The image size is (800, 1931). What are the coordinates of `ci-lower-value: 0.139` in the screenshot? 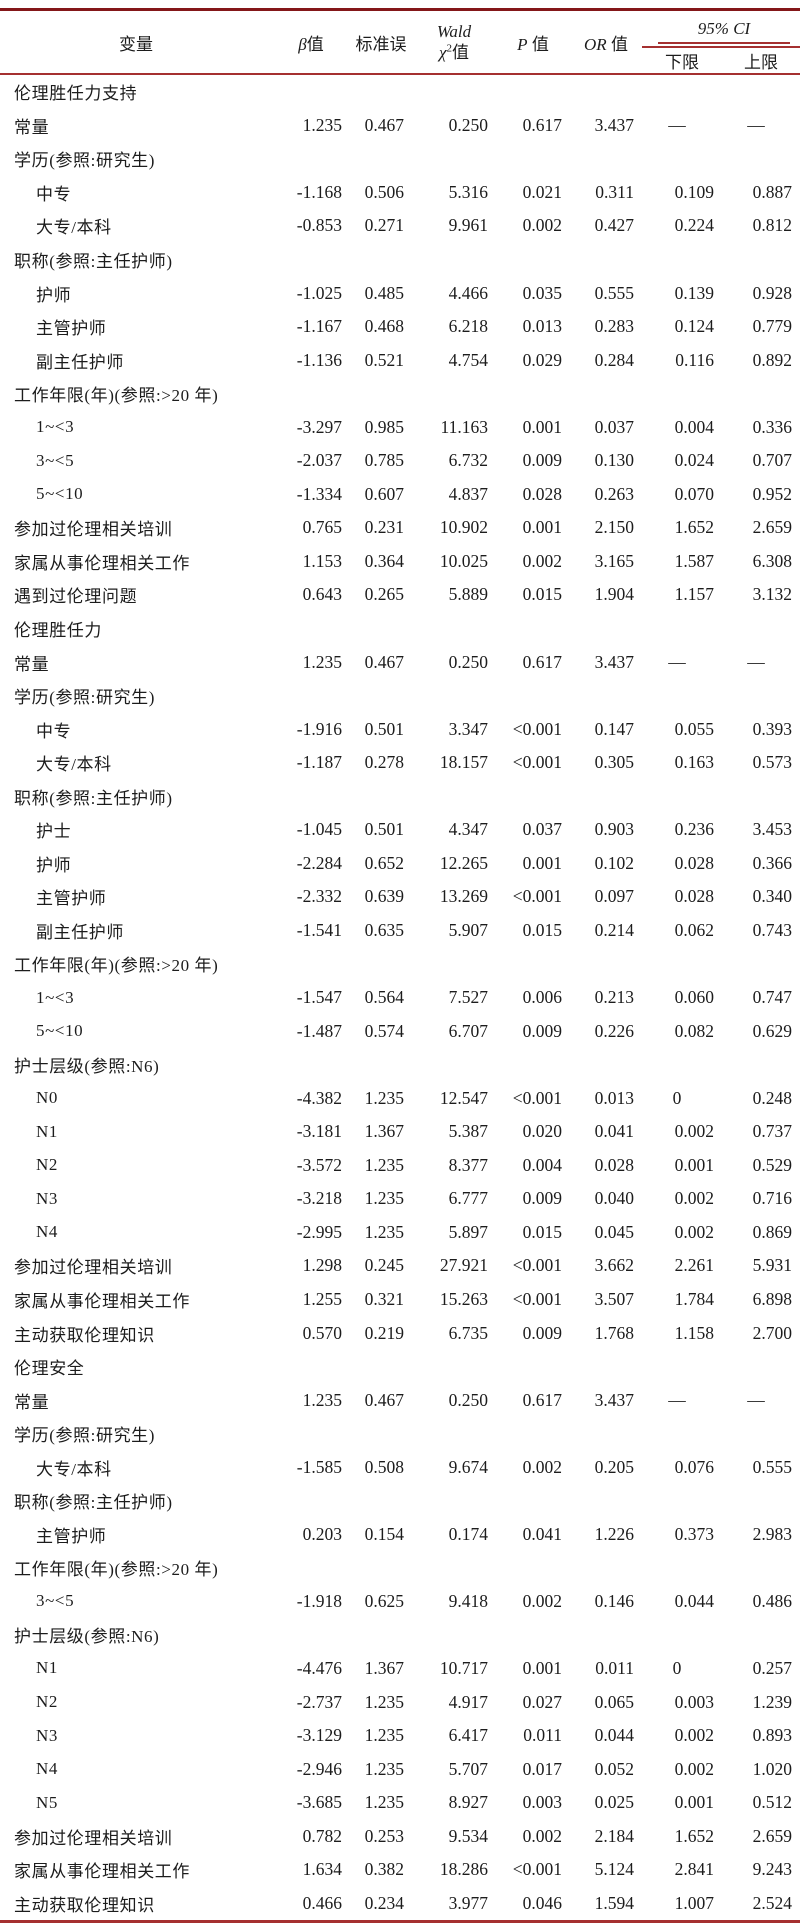 It's located at (694, 292).